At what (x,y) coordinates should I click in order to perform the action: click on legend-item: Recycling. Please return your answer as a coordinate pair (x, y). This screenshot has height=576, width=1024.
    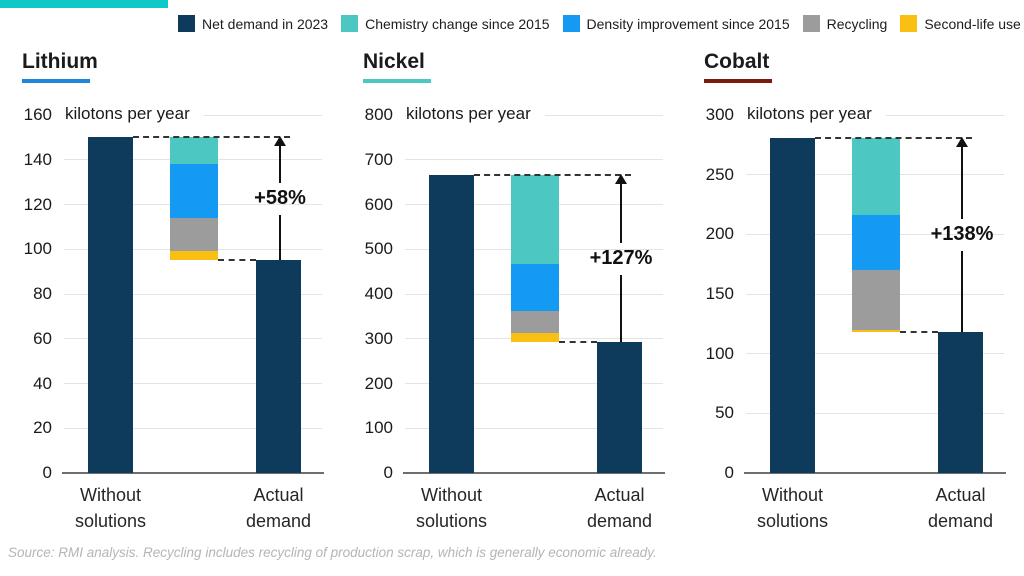
    Looking at the image, I should click on (845, 23).